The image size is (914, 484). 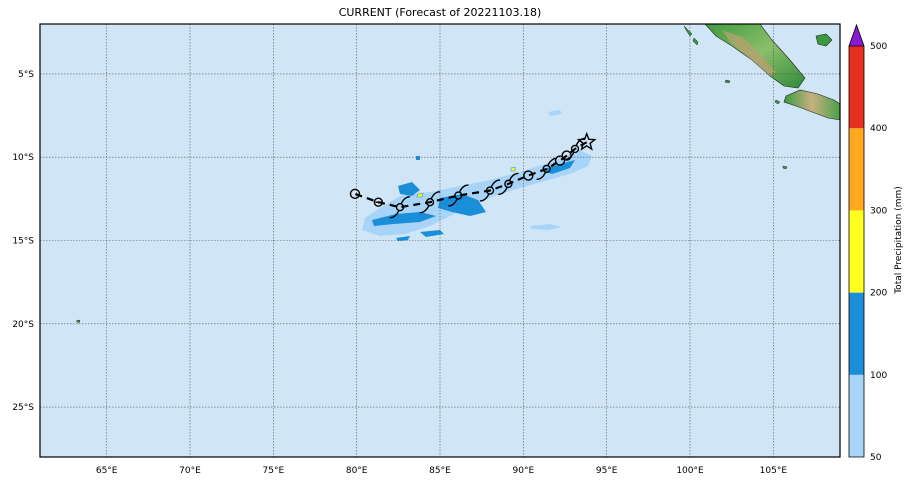 What do you see at coordinates (856, 35) in the screenshot?
I see `colorbar-extend-arrow` at bounding box center [856, 35].